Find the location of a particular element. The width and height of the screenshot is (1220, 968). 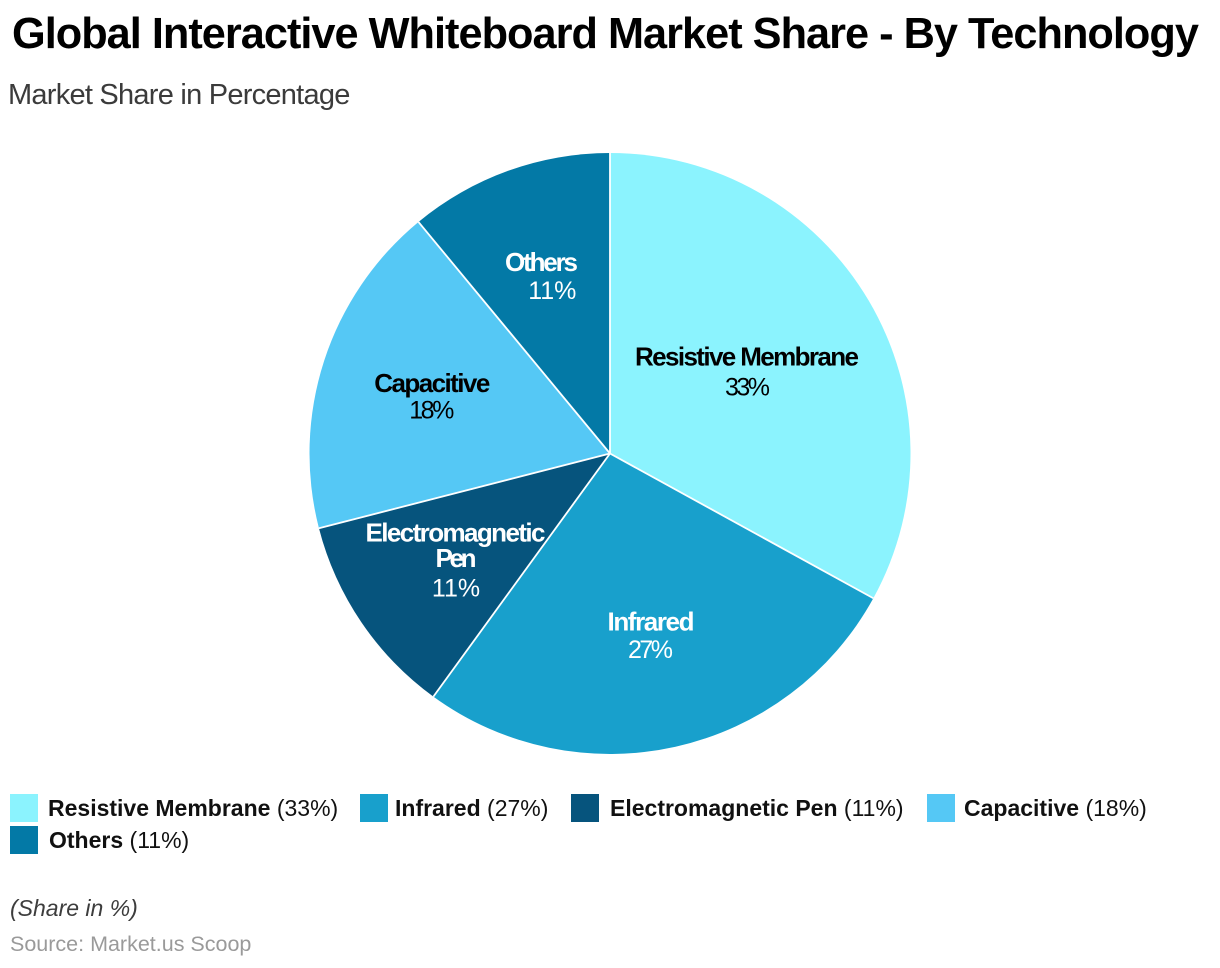

svg-text: Others is located at coordinates (541, 262).